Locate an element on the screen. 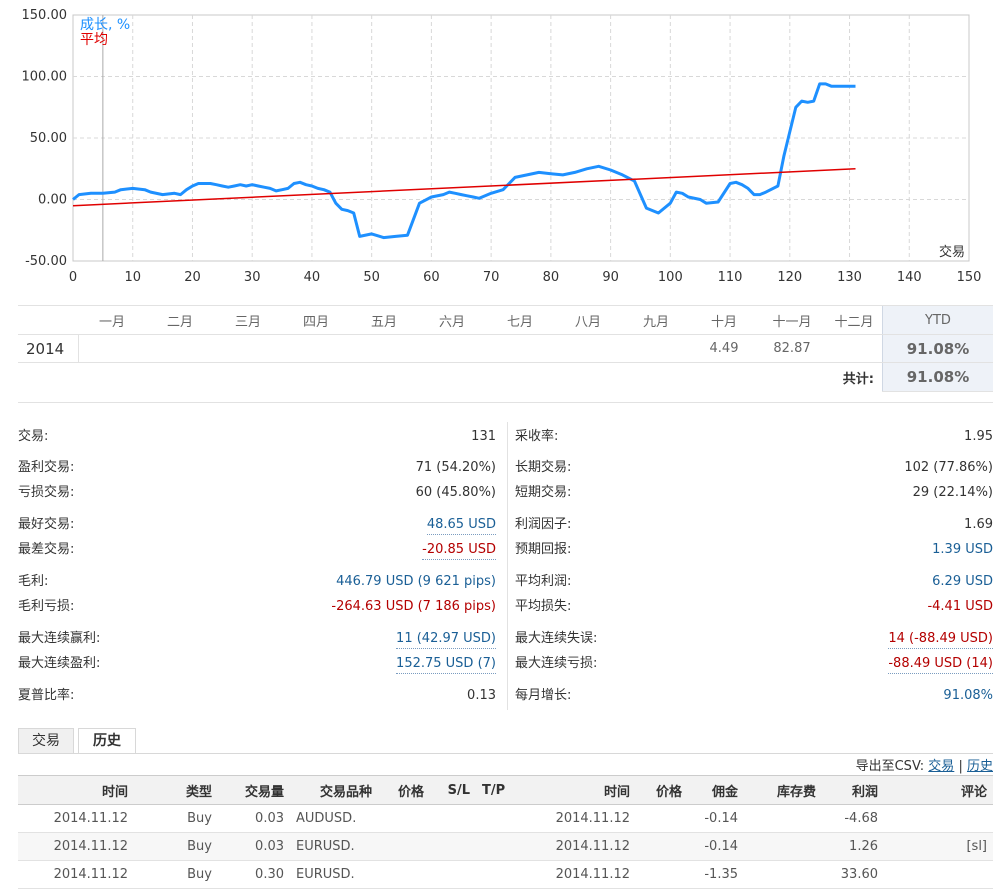 This screenshot has height=889, width=1001. x-tick-label: 50 is located at coordinates (371, 277).